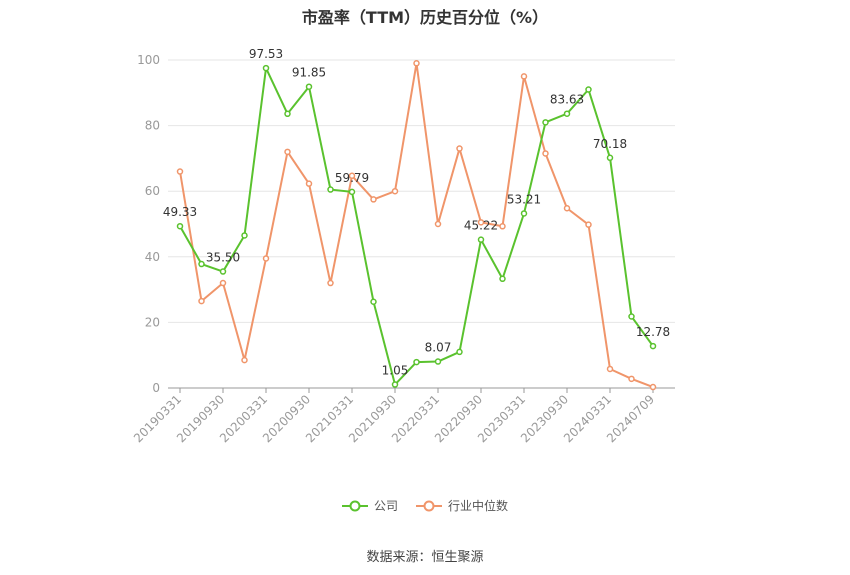 The image size is (850, 575). I want to click on data-label: 45.22, so click(481, 226).